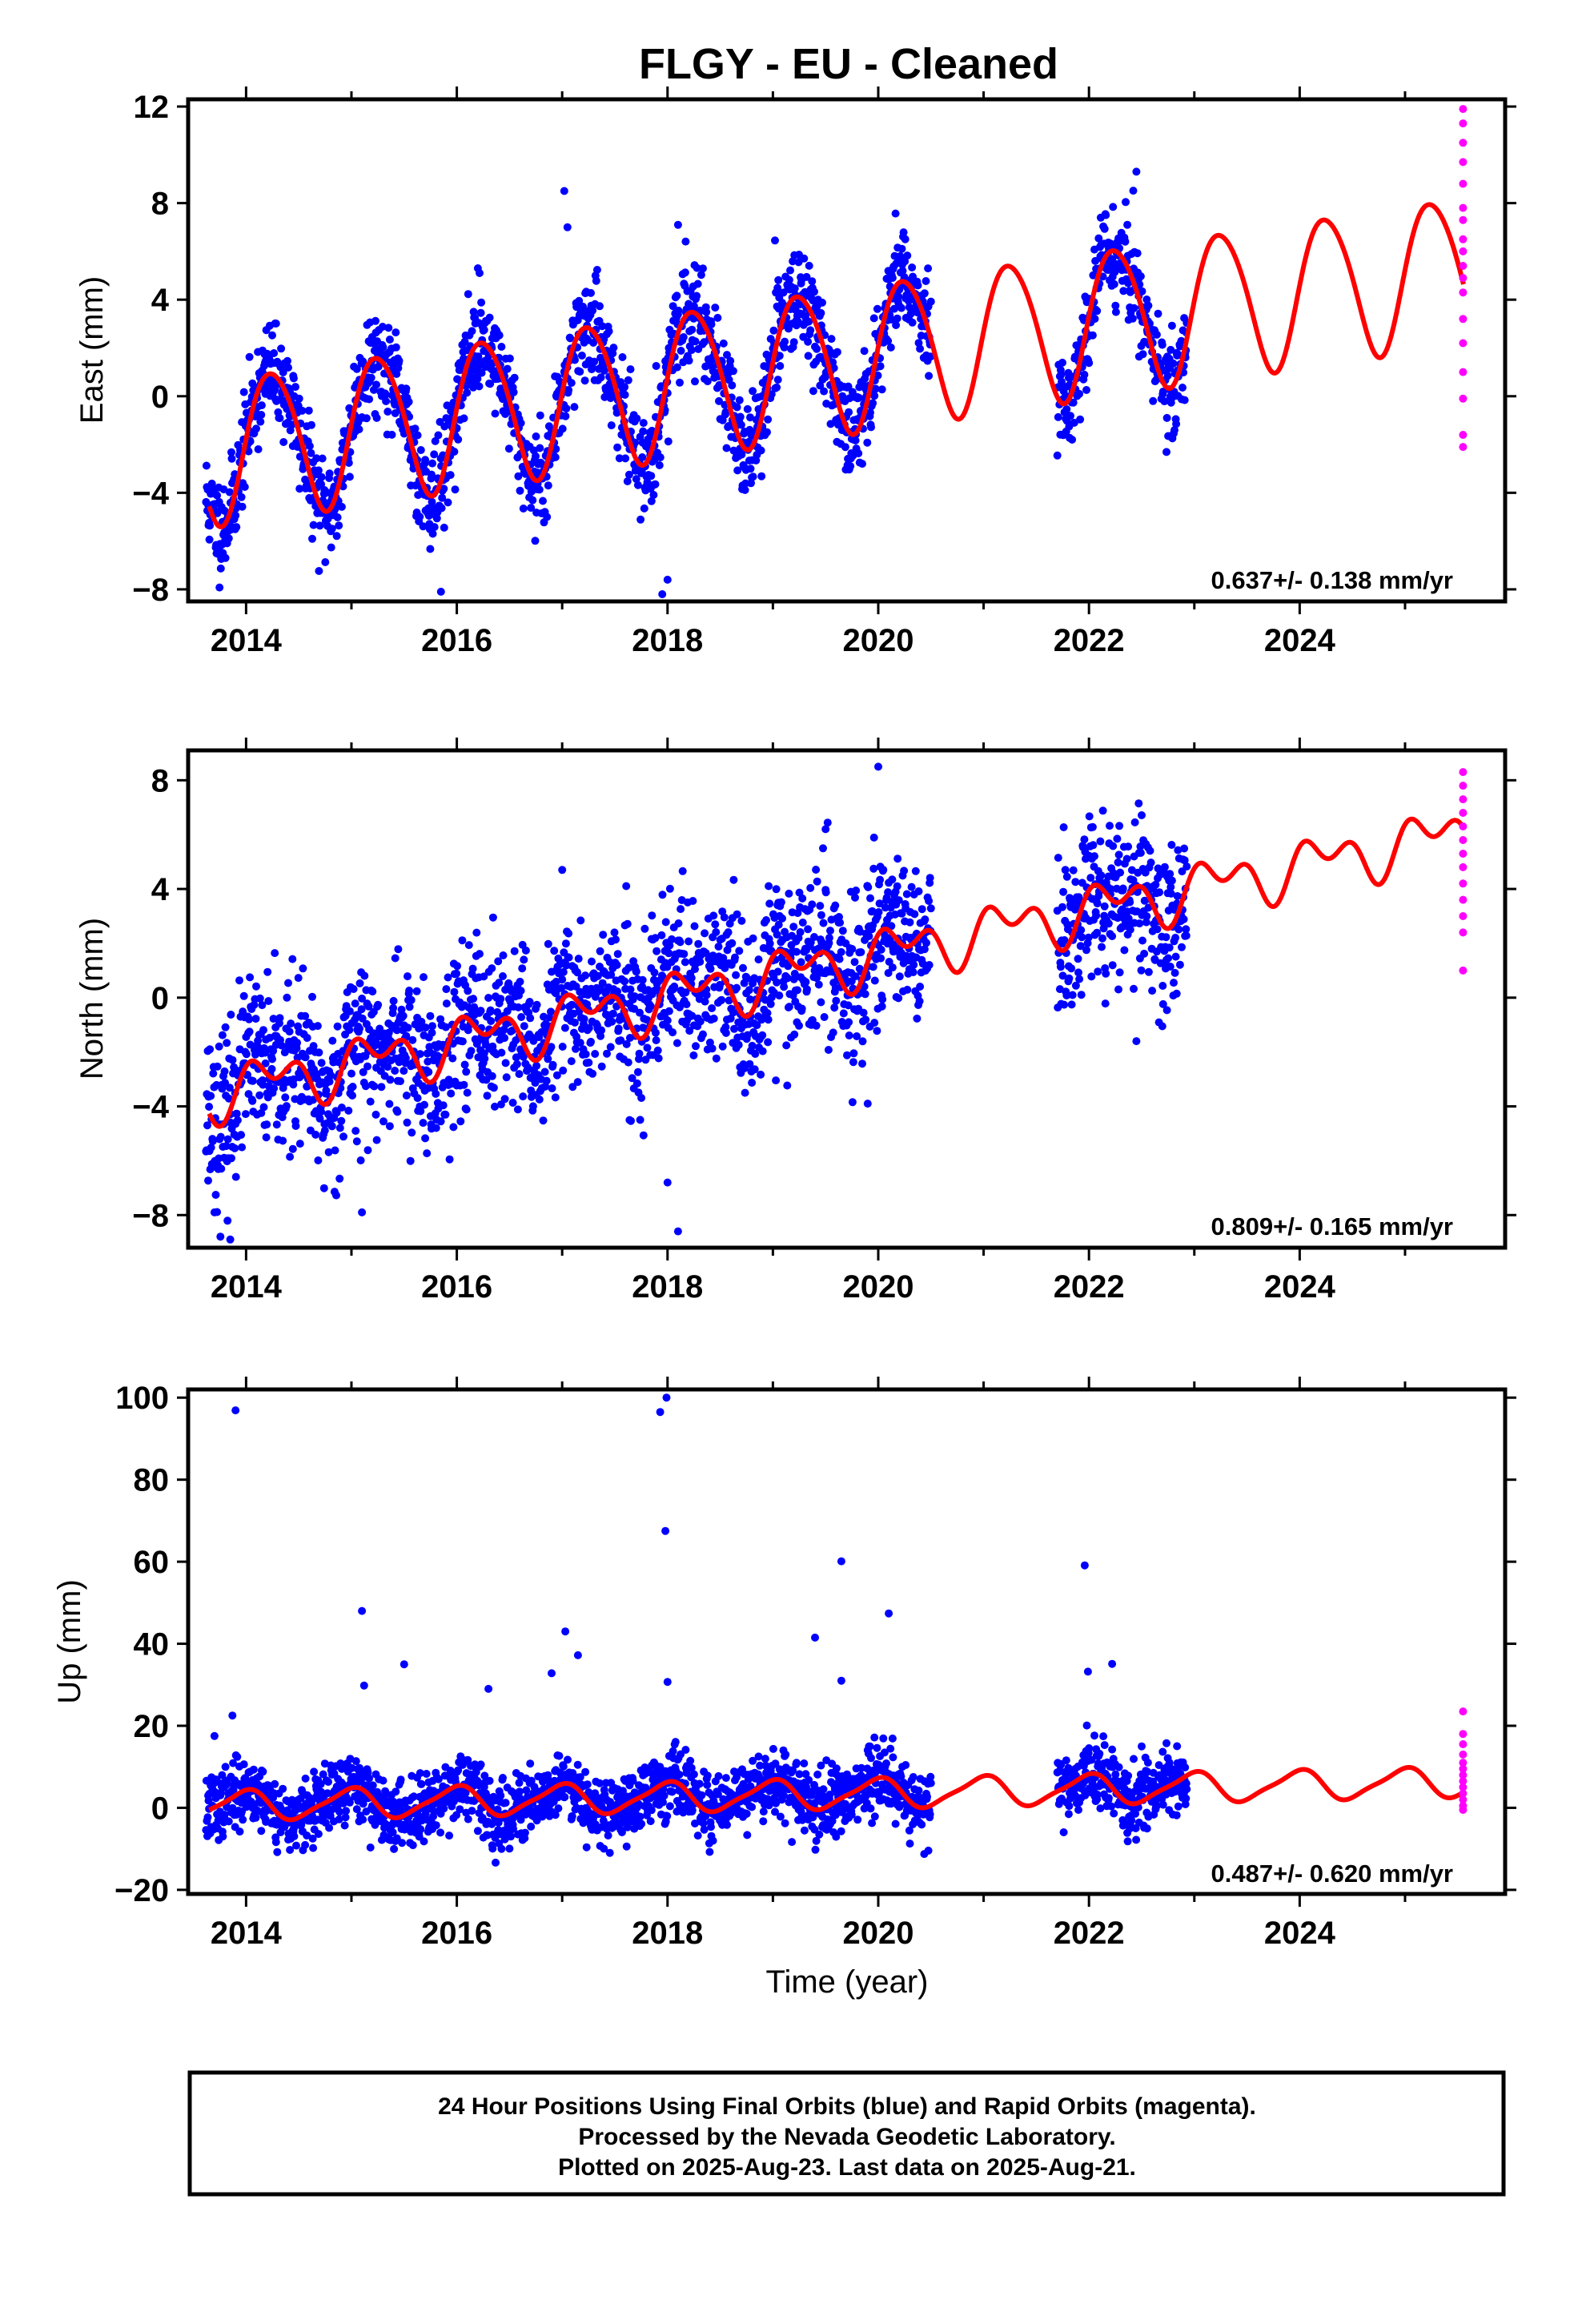 Image resolution: width=1582 pixels, height=2324 pixels. What do you see at coordinates (1463, 799) in the screenshot?
I see `north-rapid-point` at bounding box center [1463, 799].